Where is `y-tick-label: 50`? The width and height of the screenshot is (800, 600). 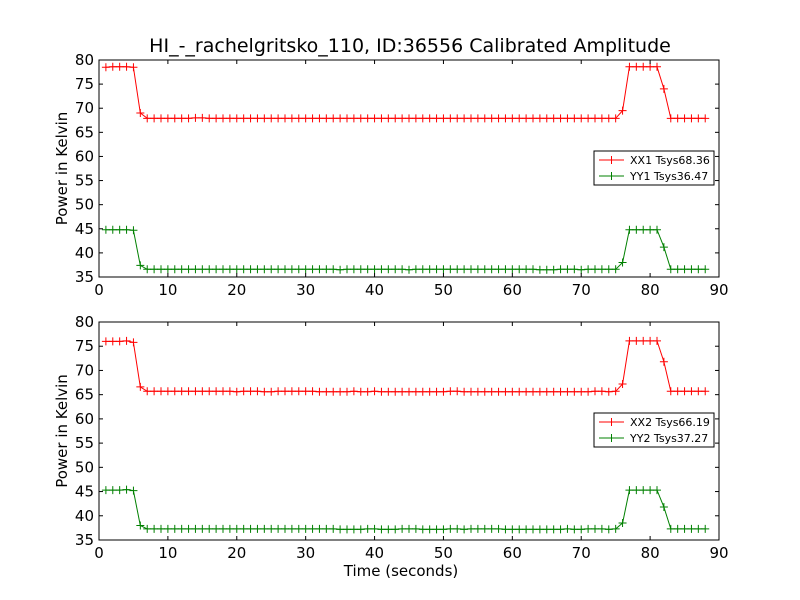
y-tick-label: 50 is located at coordinates (84, 467).